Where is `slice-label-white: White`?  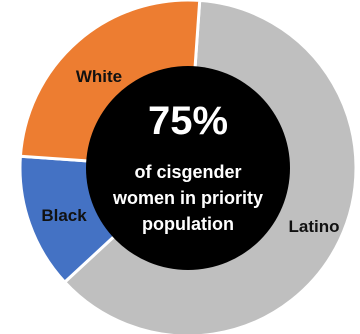 slice-label-white: White is located at coordinates (99, 76).